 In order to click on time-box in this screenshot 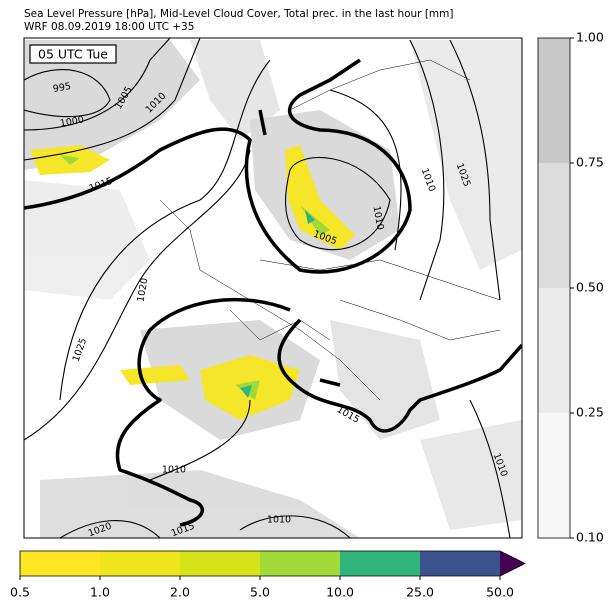, I will do `click(73, 54)`.